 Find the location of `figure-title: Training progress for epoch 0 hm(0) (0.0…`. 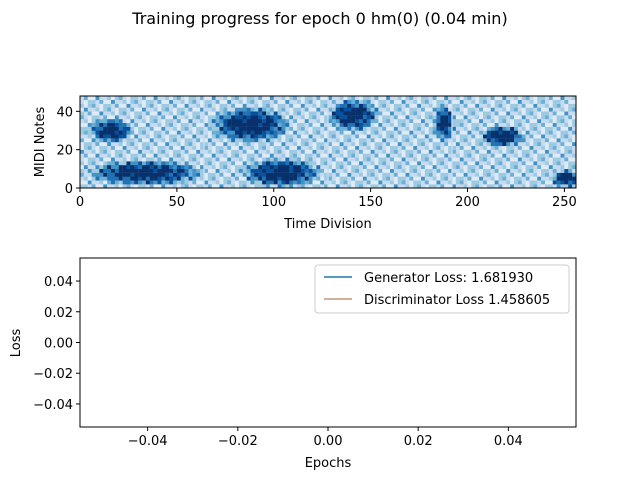

figure-title: Training progress for epoch 0 hm(0) (0.0… is located at coordinates (319, 18).